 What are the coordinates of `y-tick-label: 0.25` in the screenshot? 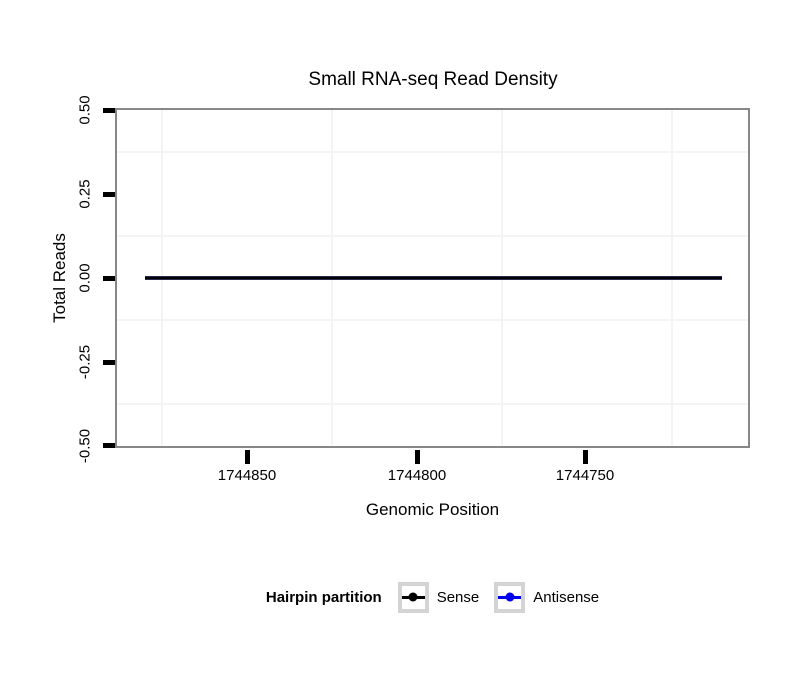 It's located at (85, 194).